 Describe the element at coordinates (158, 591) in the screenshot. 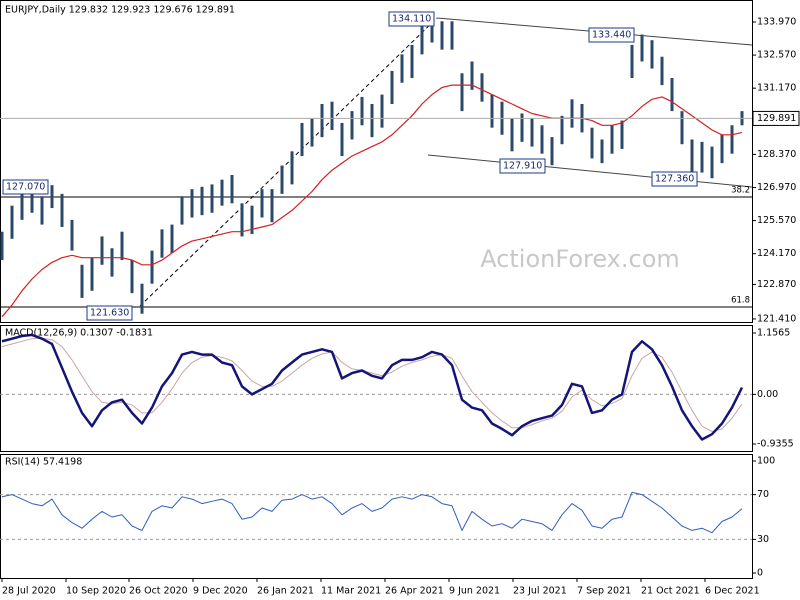

I see `x-tick-label: 26 Oct 2020` at that location.